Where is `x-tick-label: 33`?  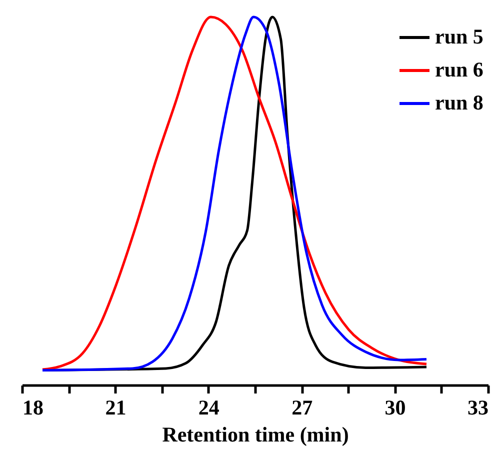
x-tick-label: 33 is located at coordinates (478, 408).